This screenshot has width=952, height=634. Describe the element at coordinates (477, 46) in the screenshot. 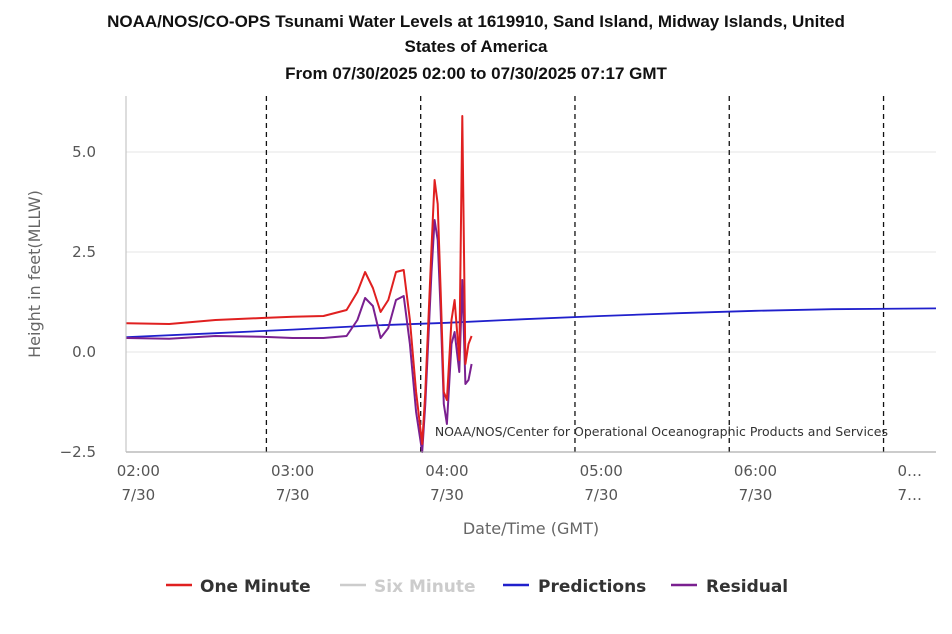

I see `chart-title-line-2: States of America` at that location.